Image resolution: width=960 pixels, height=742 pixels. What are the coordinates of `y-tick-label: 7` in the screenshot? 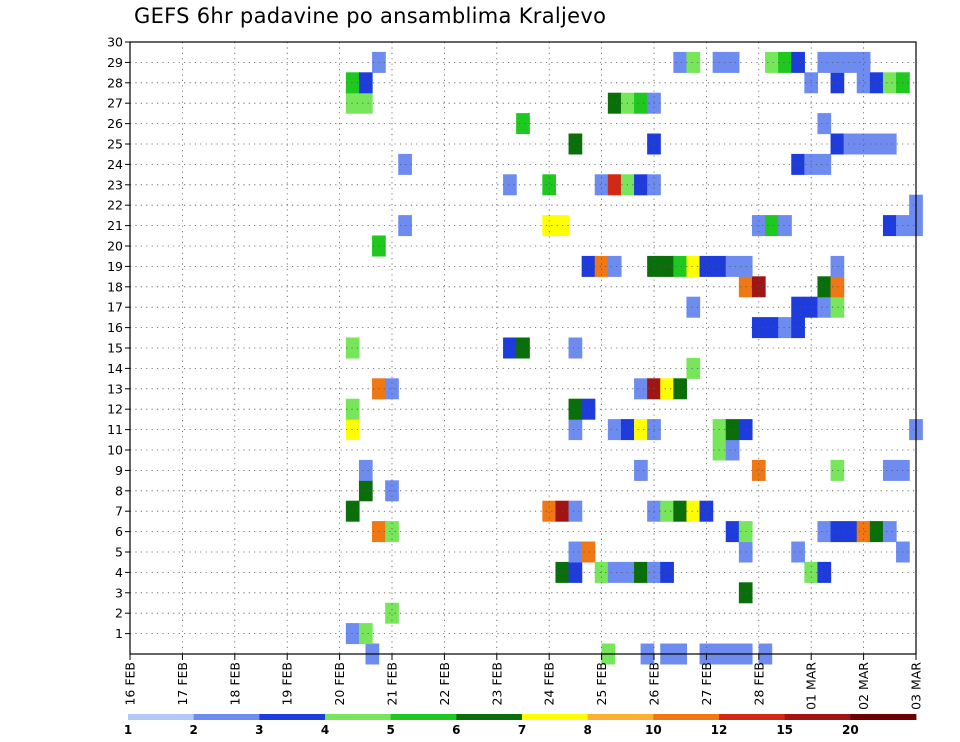 It's located at (119, 511).